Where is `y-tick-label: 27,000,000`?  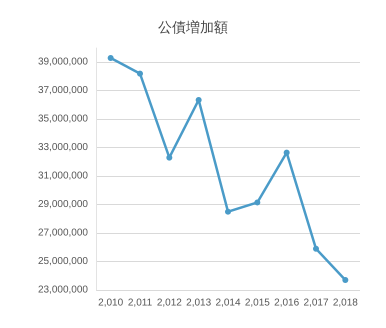
y-tick-label: 27,000,000 is located at coordinates (63, 233).